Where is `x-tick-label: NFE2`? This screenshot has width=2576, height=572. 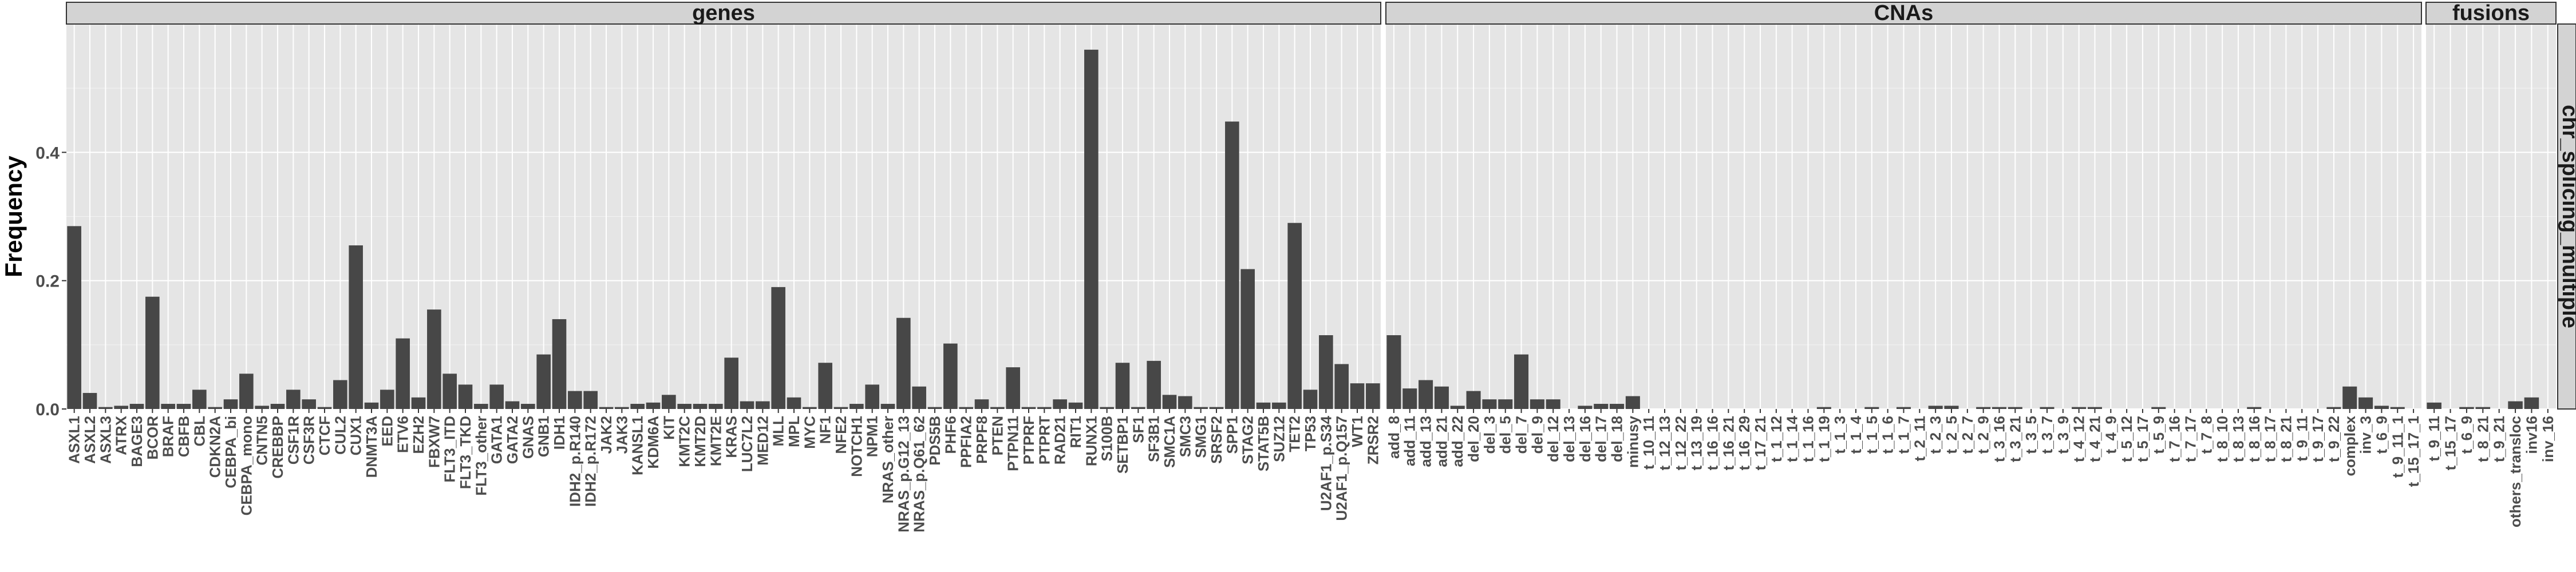
x-tick-label: NFE2 is located at coordinates (841, 435).